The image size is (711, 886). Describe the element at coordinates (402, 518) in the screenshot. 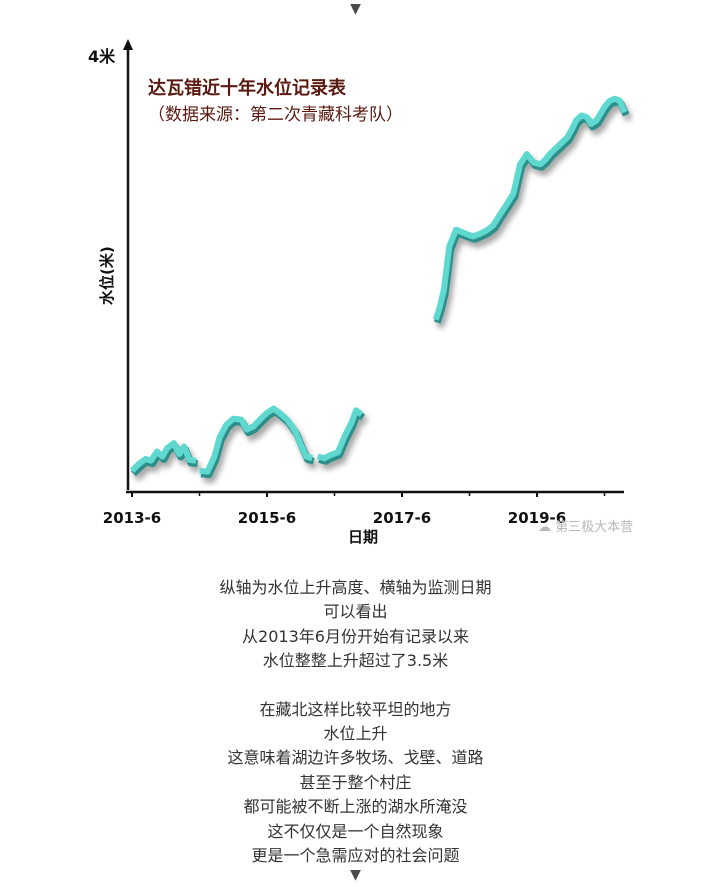

I see `x-tick-label: 2017-6` at that location.